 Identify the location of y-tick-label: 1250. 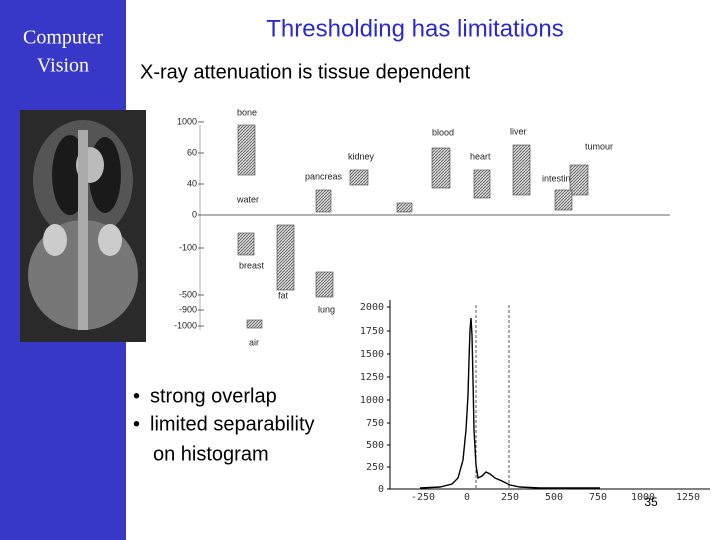
(372, 377).